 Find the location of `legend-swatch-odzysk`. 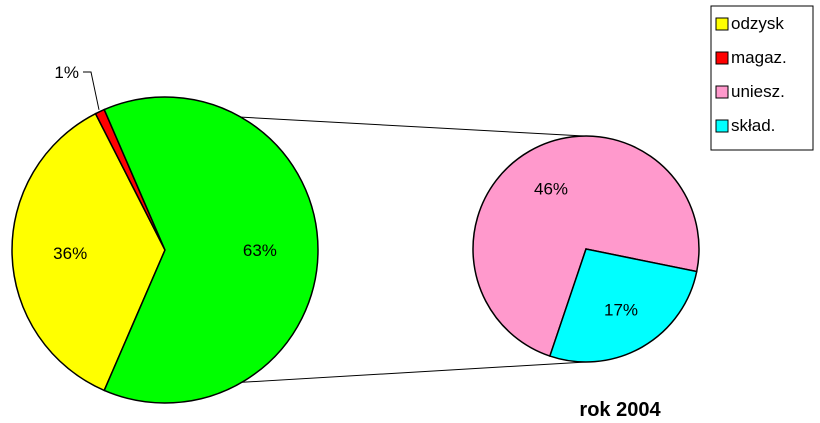

legend-swatch-odzysk is located at coordinates (722, 24).